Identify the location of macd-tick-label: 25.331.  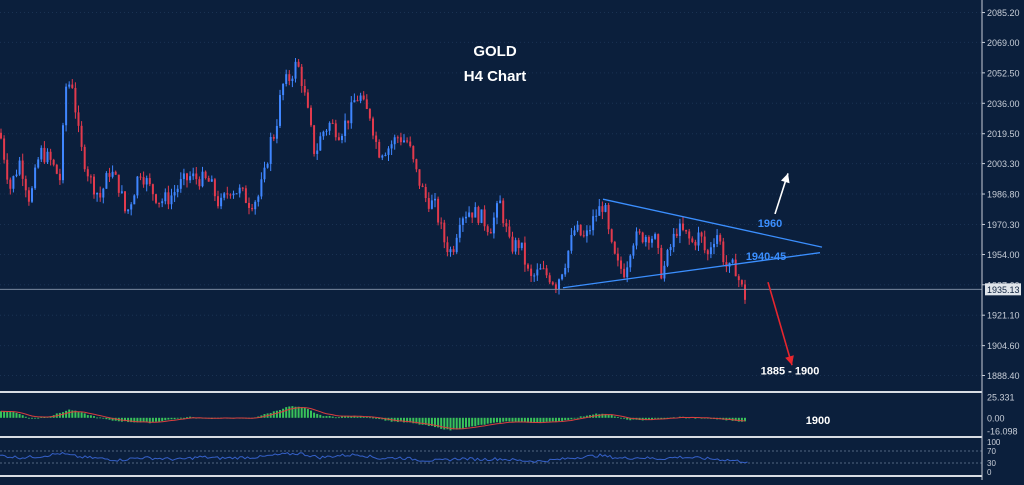
(1001, 397).